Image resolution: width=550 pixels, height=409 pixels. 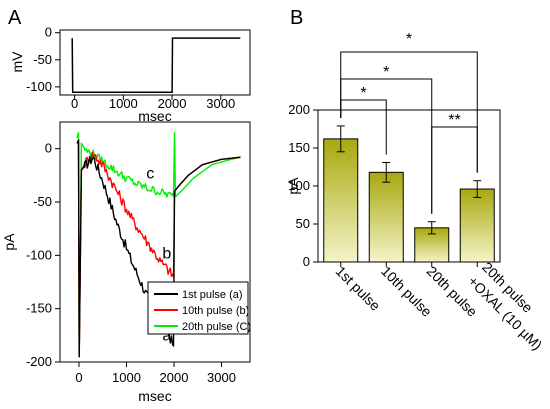 I want to click on trace-label-c: c, so click(x=150, y=174).